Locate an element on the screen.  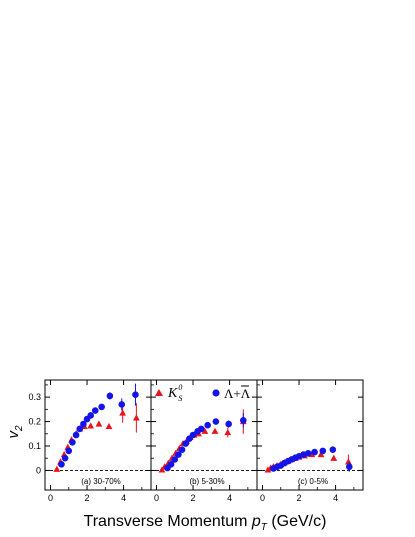
legend-lambda-label: Λ+Λ is located at coordinates (237, 393).